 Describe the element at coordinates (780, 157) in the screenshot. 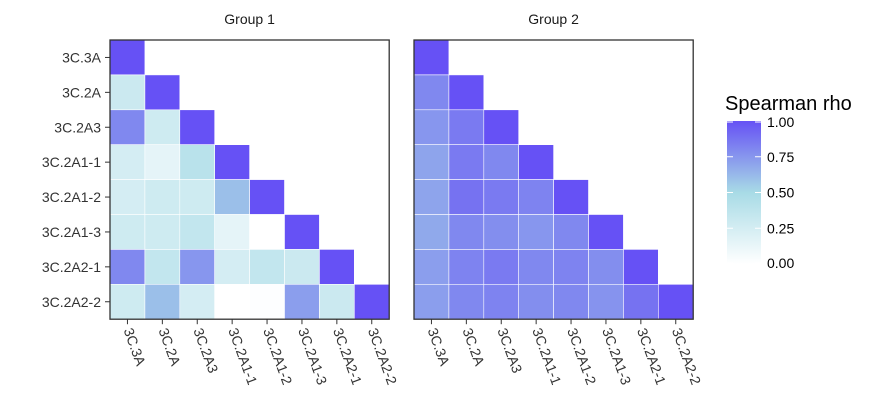

I see `legend-label: 0.75` at that location.